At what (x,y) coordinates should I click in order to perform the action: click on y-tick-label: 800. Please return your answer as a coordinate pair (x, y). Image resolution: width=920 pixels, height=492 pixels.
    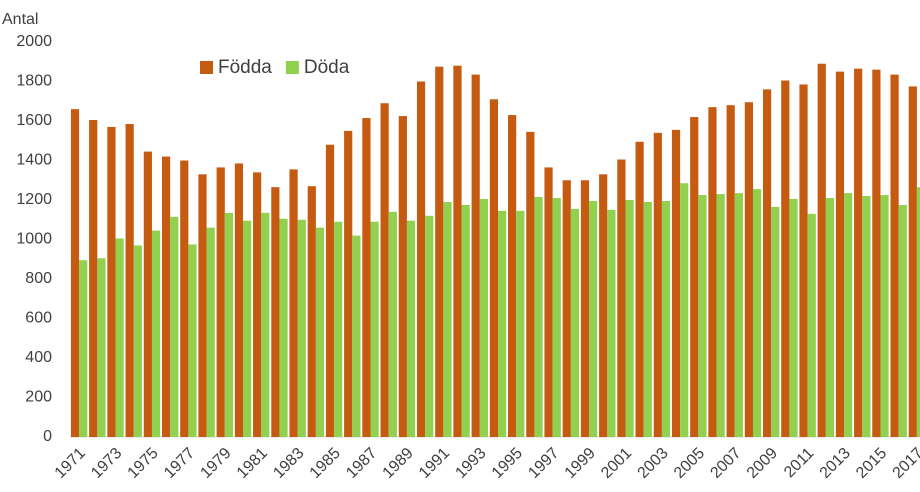
    Looking at the image, I should click on (38, 278).